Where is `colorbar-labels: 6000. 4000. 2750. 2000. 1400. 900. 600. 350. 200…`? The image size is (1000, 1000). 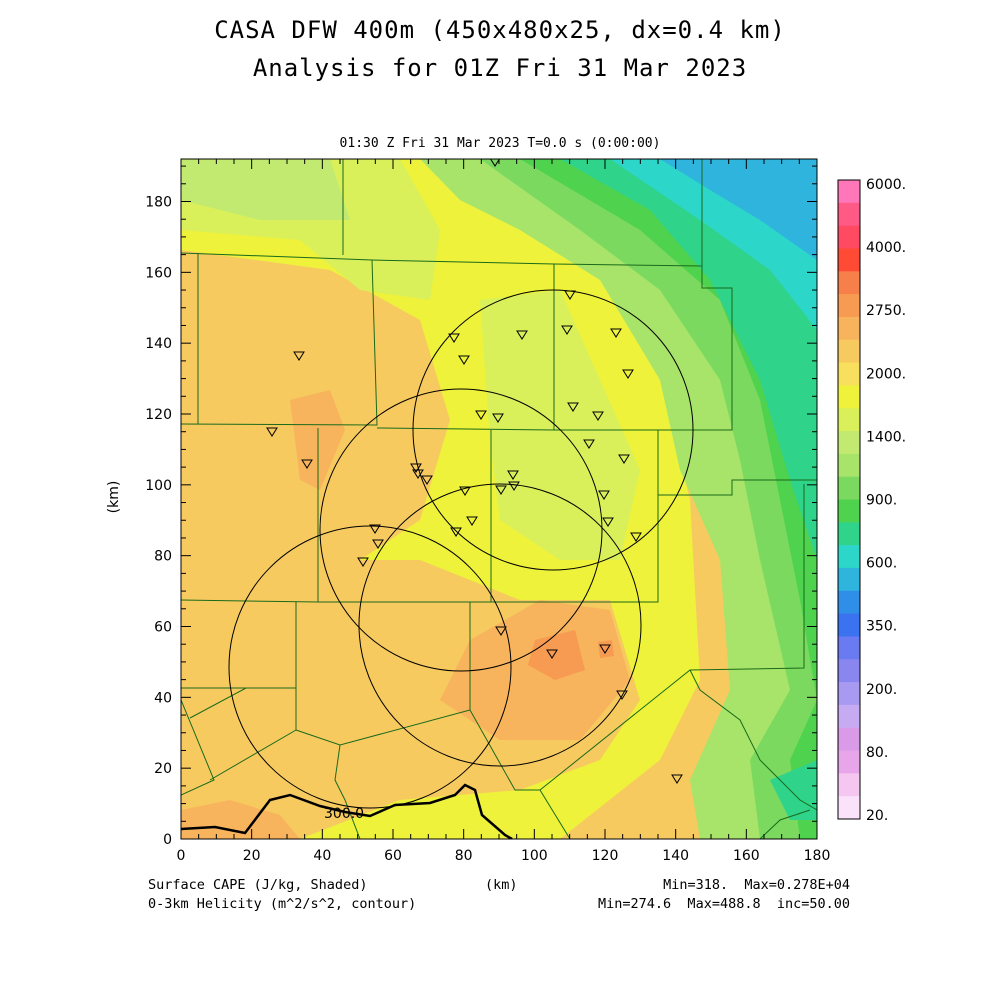 colorbar-labels: 6000. 4000. 2750. 2000. 1400. 900. 600. 350. 200… is located at coordinates (886, 500).